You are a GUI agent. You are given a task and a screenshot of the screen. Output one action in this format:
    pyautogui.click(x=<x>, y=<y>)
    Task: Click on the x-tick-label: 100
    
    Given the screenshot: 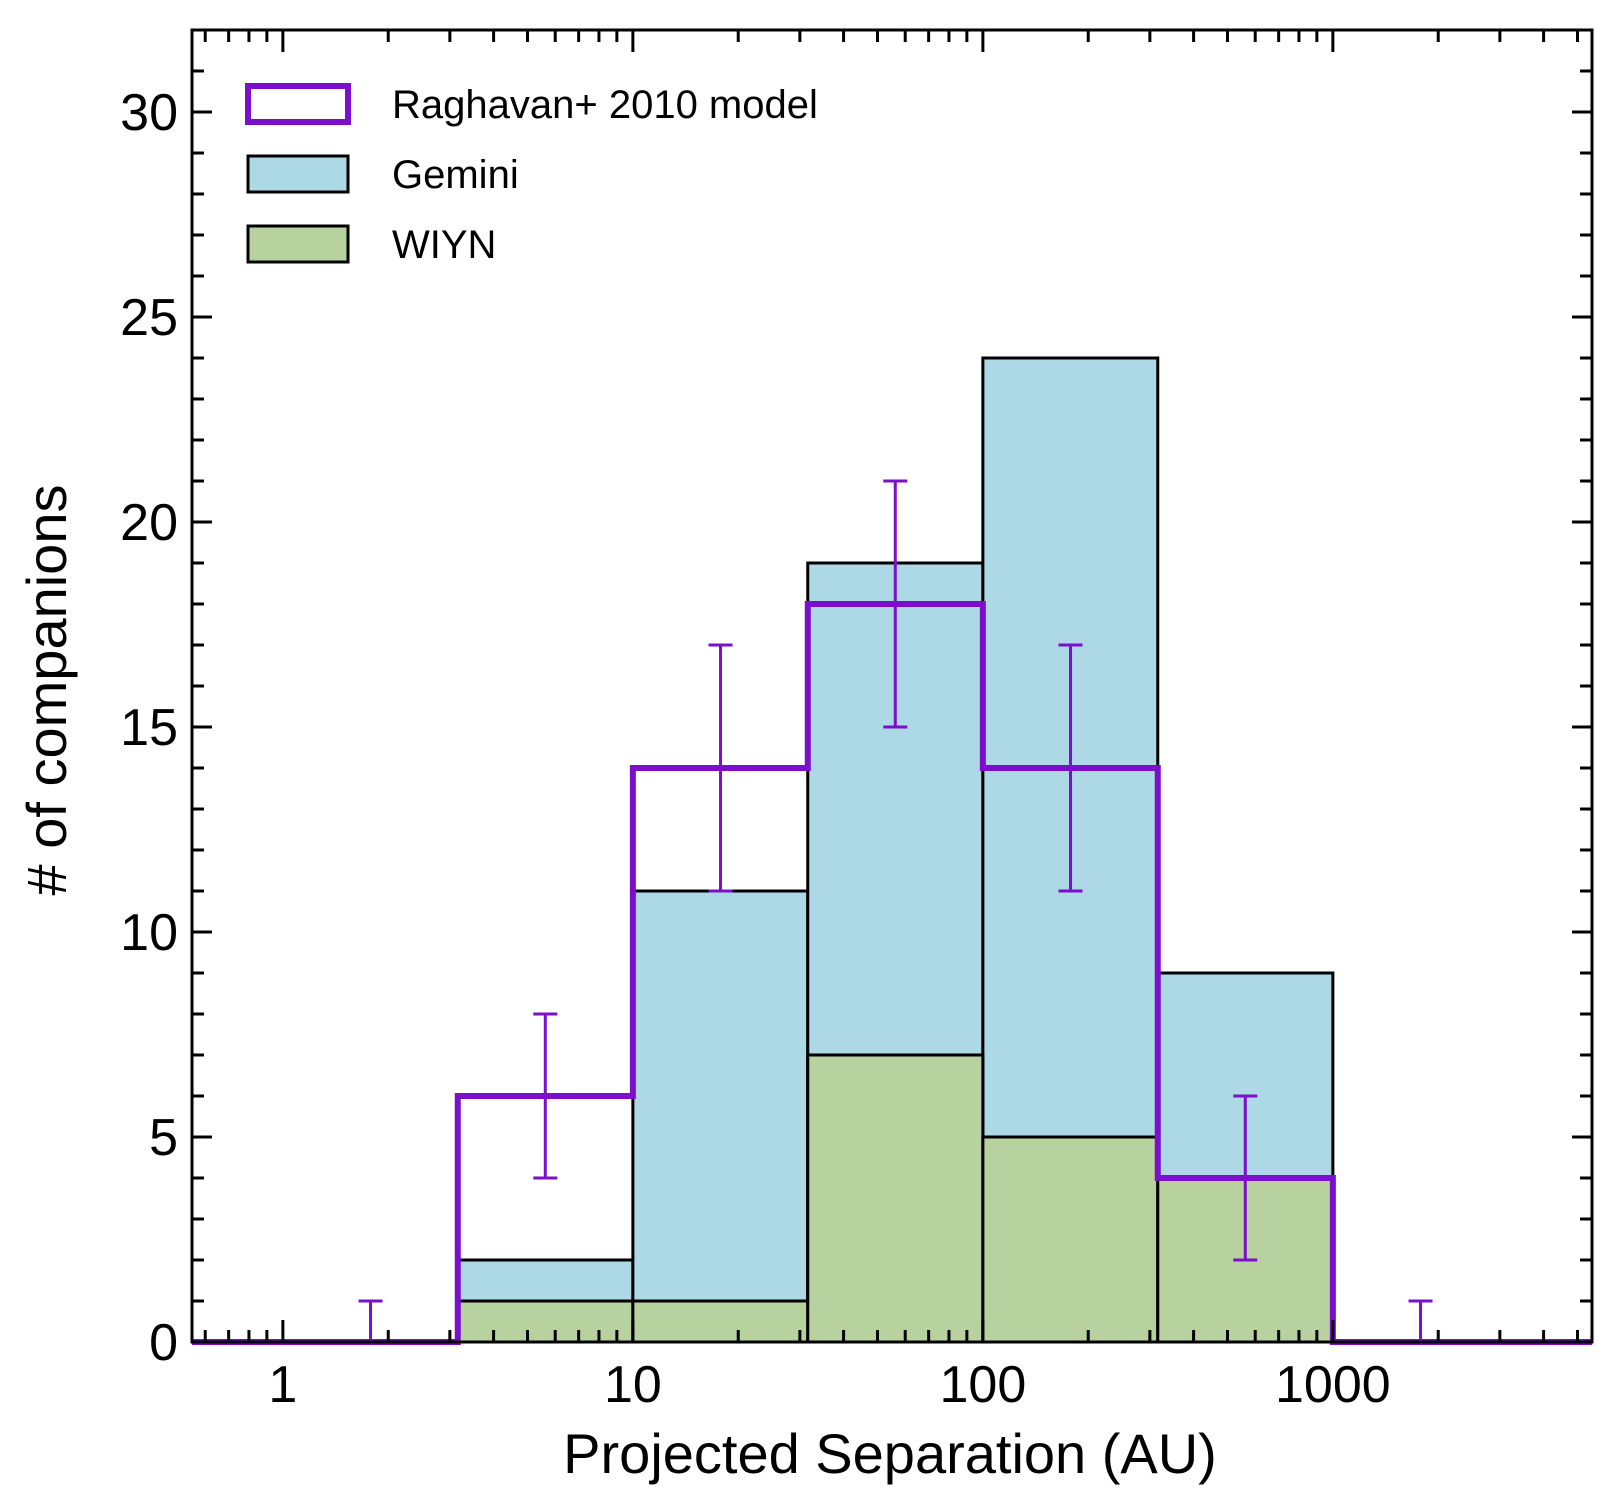 What is the action you would take?
    pyautogui.click(x=982, y=1385)
    